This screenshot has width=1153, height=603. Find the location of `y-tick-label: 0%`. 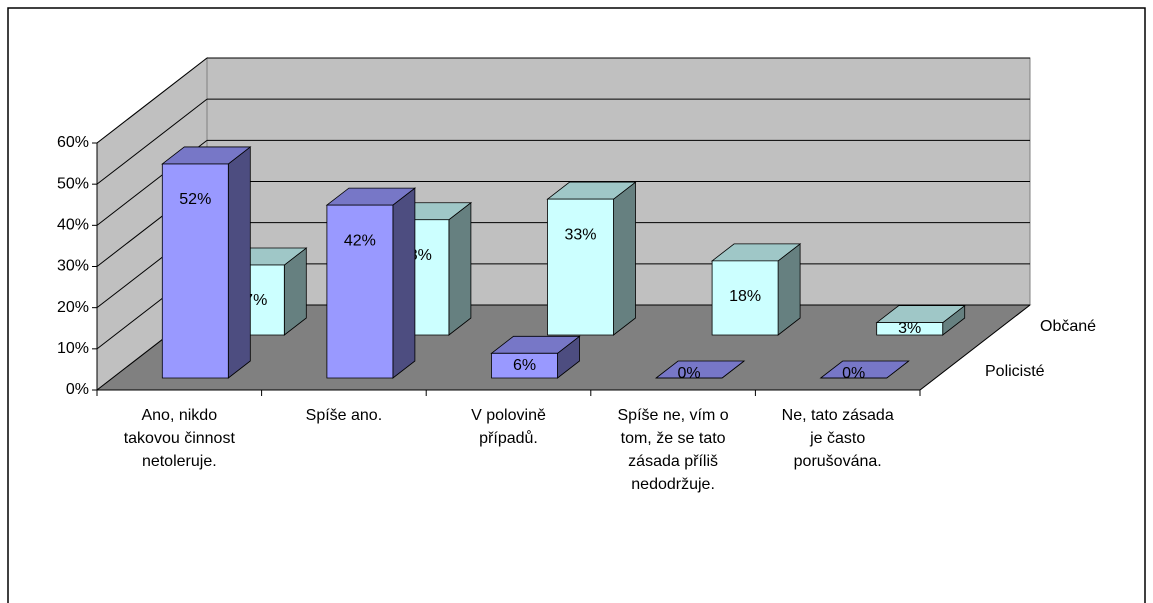

y-tick-label: 0% is located at coordinates (77, 389).